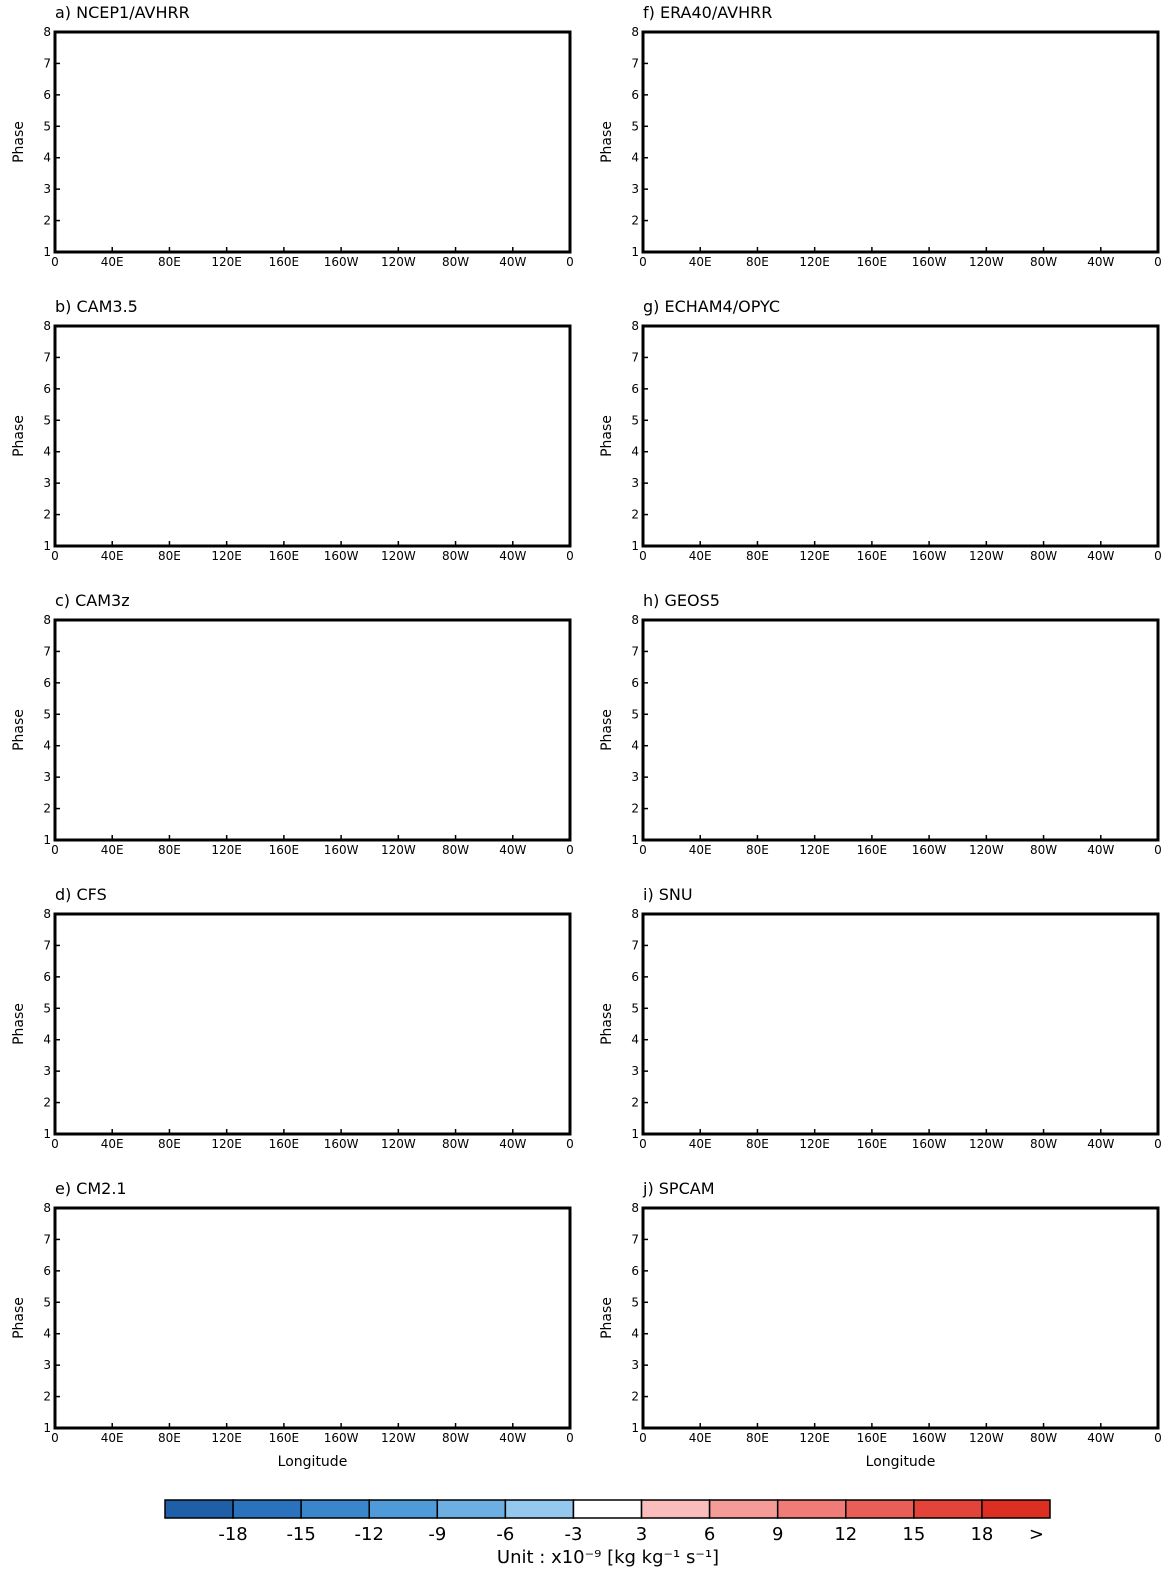 This screenshot has width=1166, height=1572. Describe the element at coordinates (300, 1534) in the screenshot. I see `colorbar-label: -15` at that location.